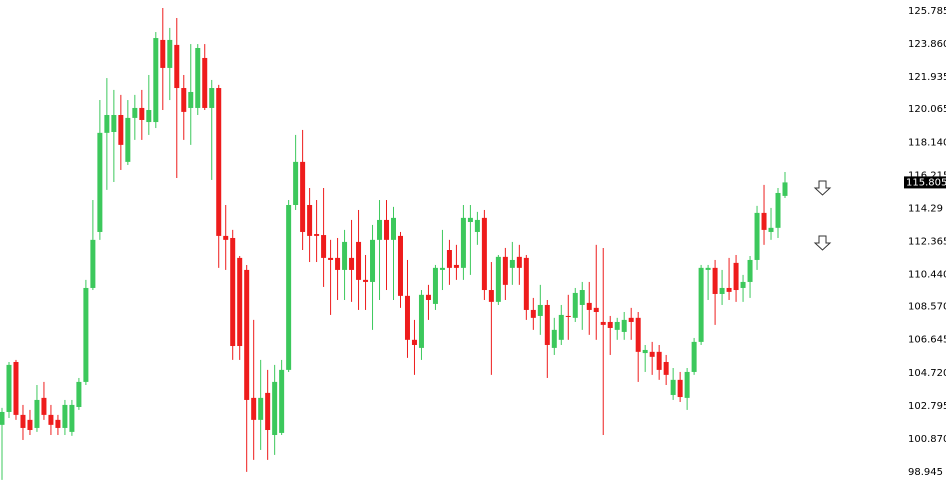 The image size is (946, 495). What do you see at coordinates (927, 241) in the screenshot?
I see `y-tick-label: 112.365` at bounding box center [927, 241].